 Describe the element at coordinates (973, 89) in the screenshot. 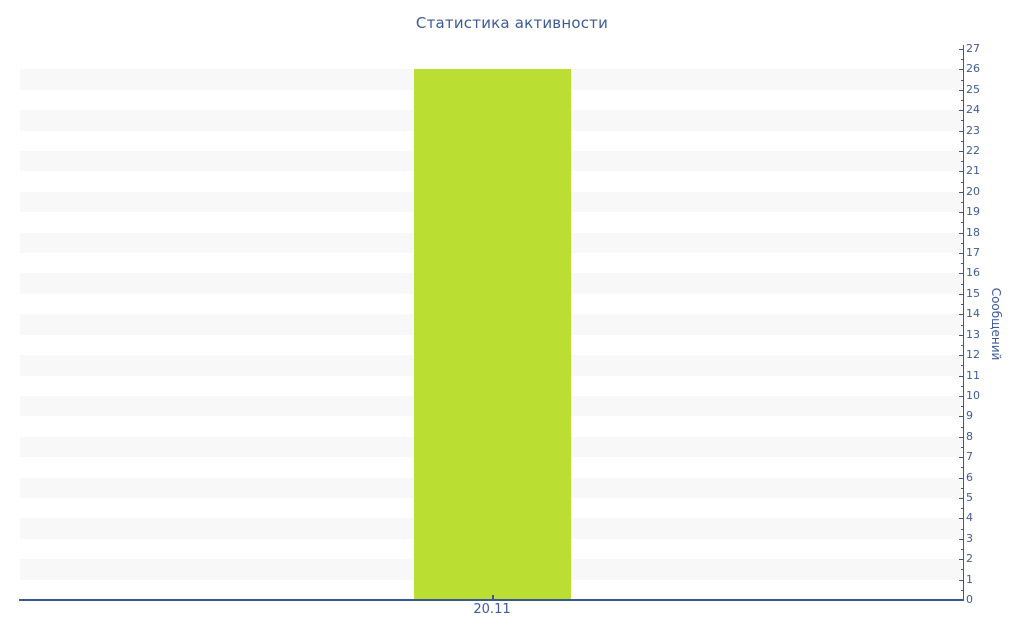

I see `y-tick-label: 25` at that location.